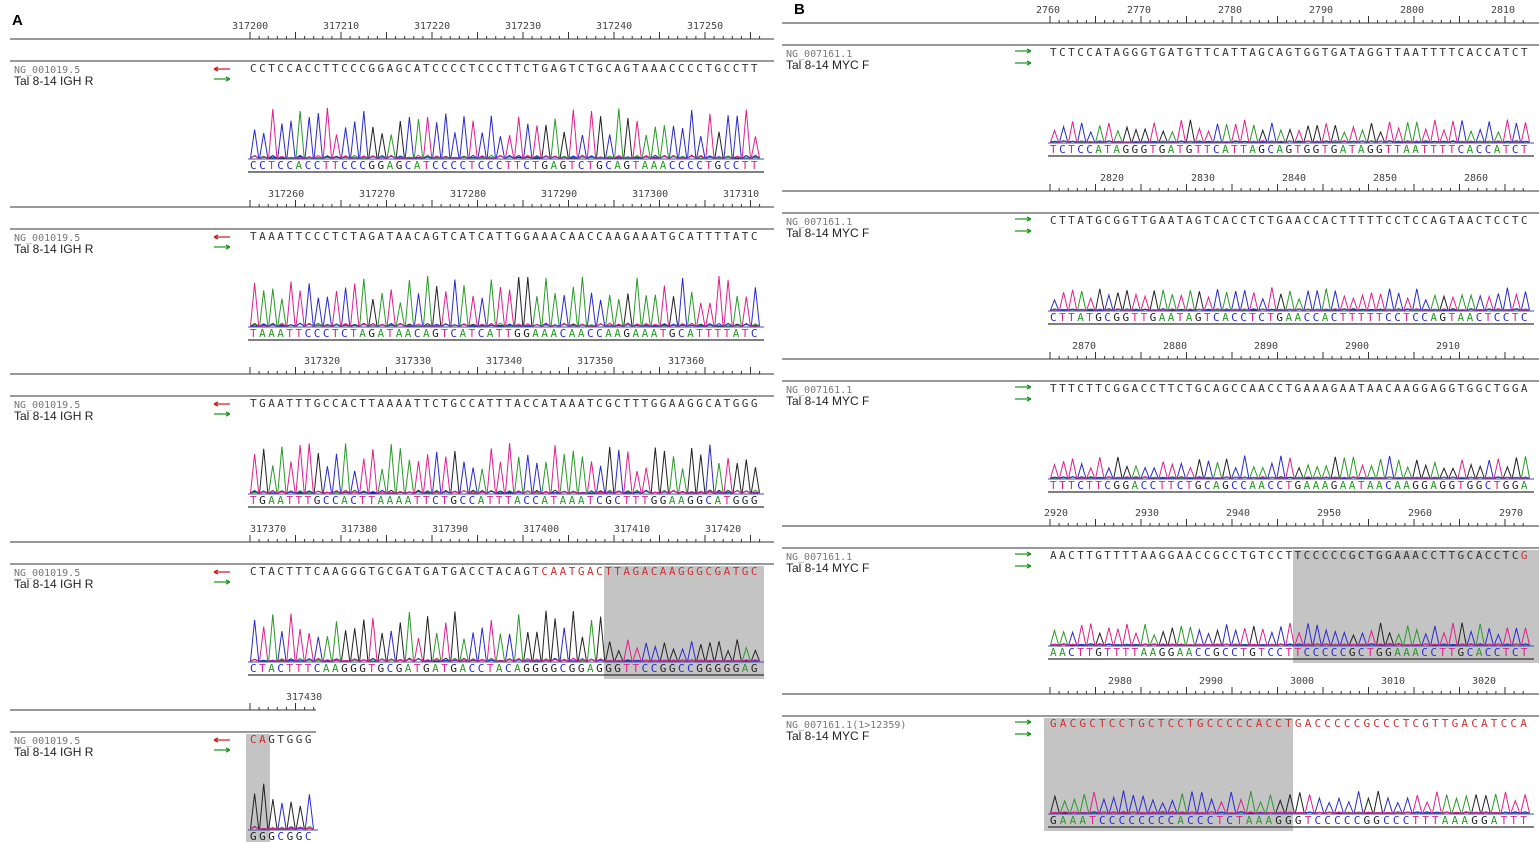 Image resolution: width=1539 pixels, height=842 pixels. Describe the element at coordinates (286, 194) in the screenshot. I see `tick-label: 317260` at that location.